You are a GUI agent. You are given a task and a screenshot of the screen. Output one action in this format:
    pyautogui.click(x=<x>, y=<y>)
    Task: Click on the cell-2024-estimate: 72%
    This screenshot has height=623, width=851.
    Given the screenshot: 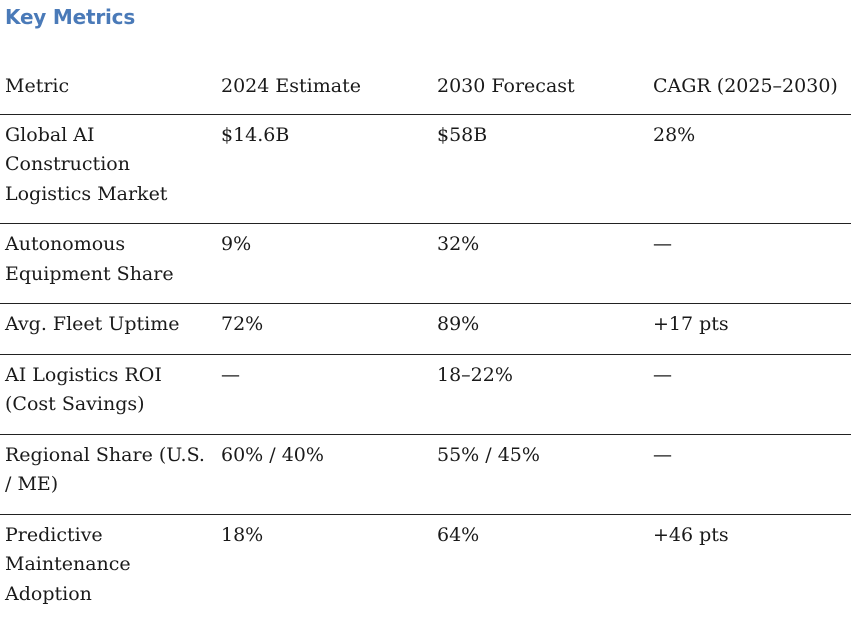 What is the action you would take?
    pyautogui.click(x=242, y=324)
    